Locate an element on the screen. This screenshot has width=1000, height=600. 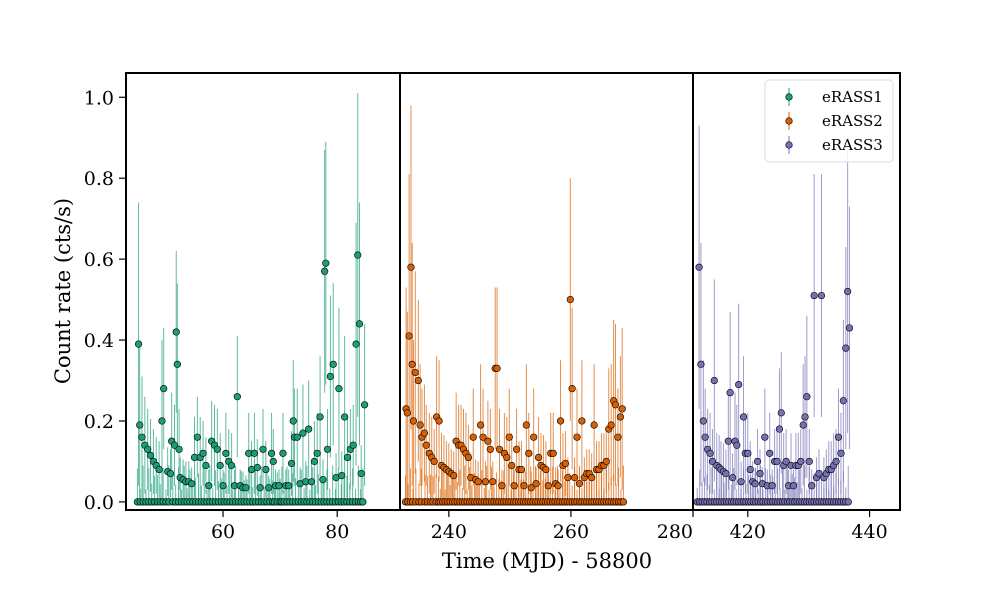
y-tick-label: 0.6 is located at coordinates (99, 260).